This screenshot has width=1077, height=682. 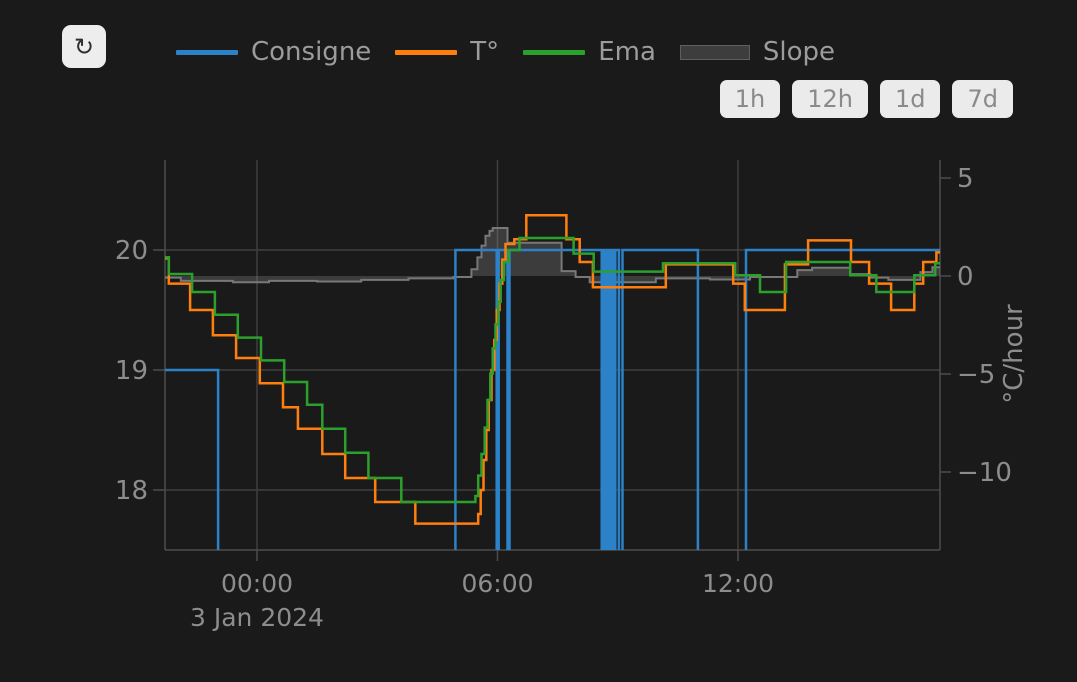 What do you see at coordinates (799, 52) in the screenshot?
I see `legend-label: Slope` at bounding box center [799, 52].